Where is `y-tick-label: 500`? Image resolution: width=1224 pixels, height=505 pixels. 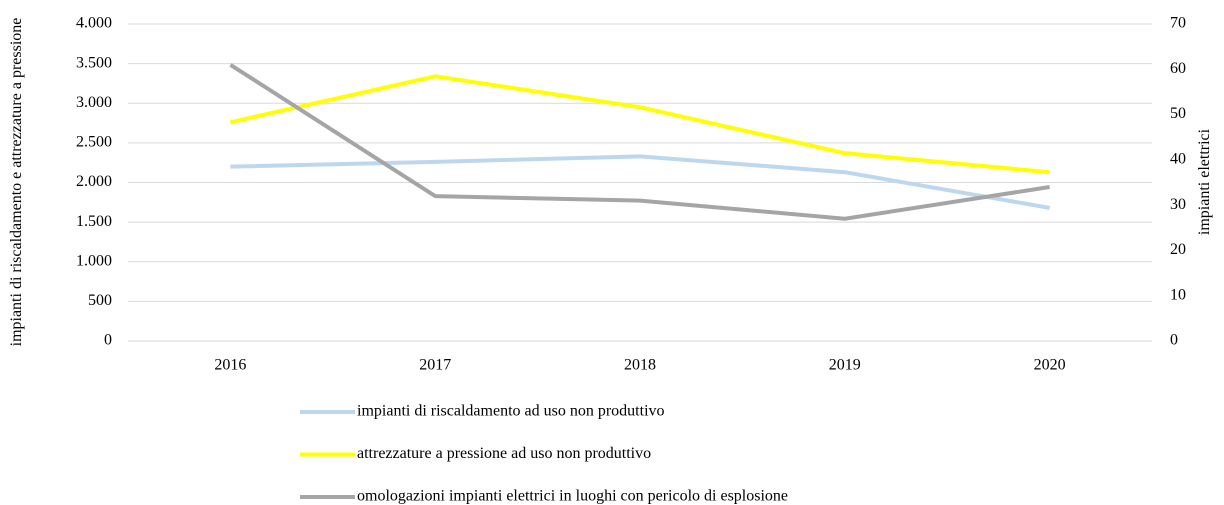 y-tick-label: 500 is located at coordinates (100, 300).